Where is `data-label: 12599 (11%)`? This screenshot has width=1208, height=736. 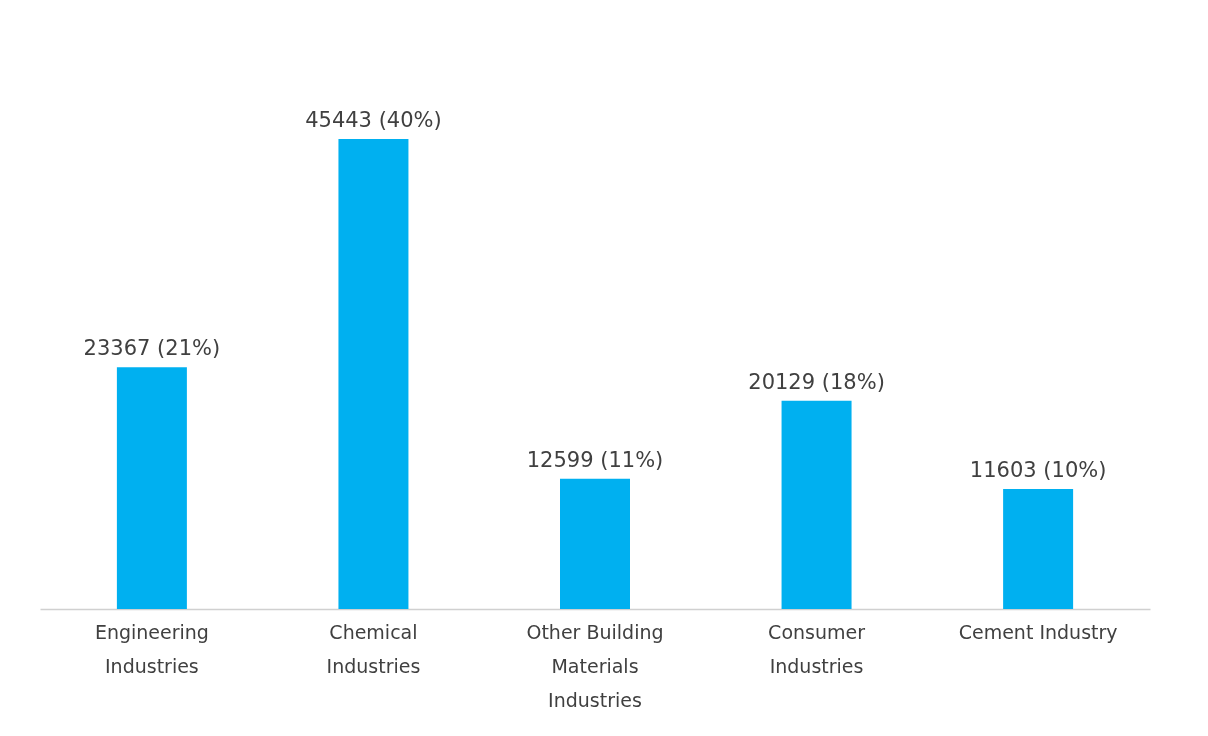
data-label: 12599 (11%) is located at coordinates (595, 459).